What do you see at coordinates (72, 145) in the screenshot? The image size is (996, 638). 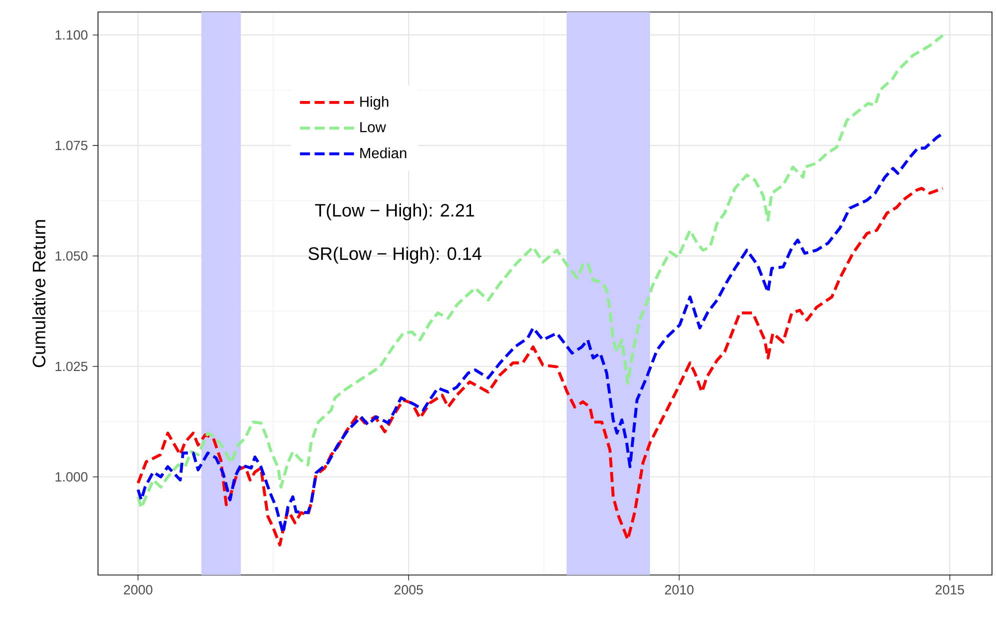 I see `y-tick-label: 1.075` at bounding box center [72, 145].